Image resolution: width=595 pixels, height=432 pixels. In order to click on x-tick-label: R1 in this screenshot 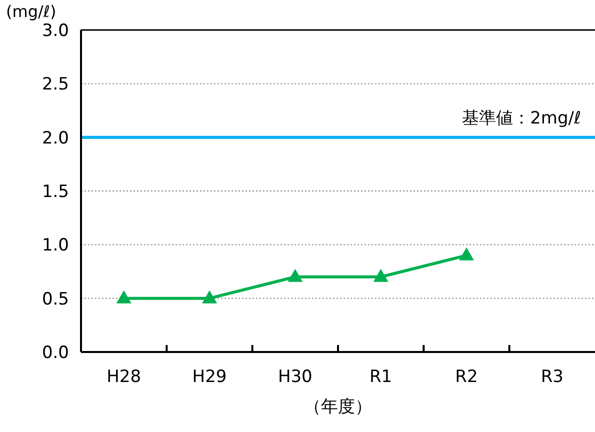, I will do `click(381, 377)`.